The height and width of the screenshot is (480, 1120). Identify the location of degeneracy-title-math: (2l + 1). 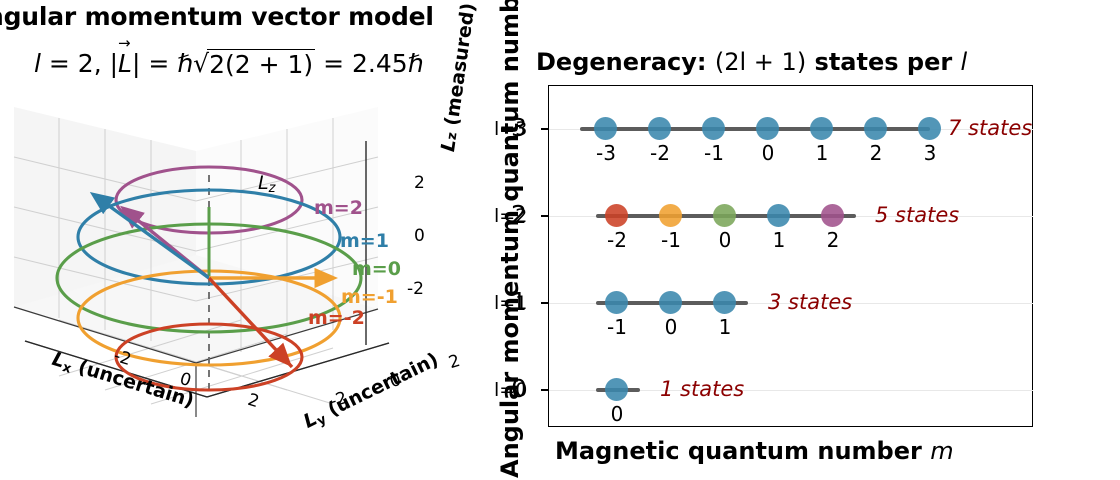
(760, 62).